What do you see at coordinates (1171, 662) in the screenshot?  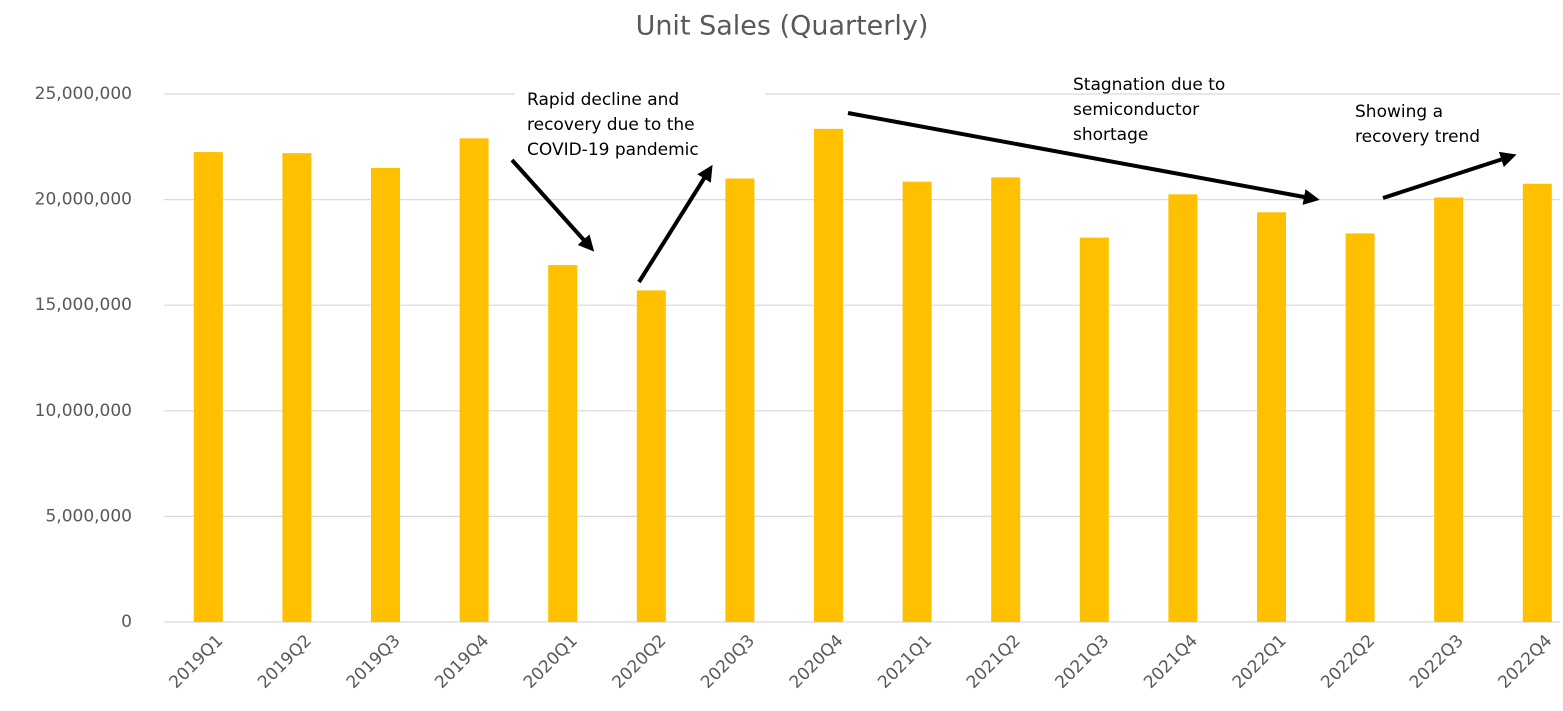 I see `x-tick-label: 2021Q4` at bounding box center [1171, 662].